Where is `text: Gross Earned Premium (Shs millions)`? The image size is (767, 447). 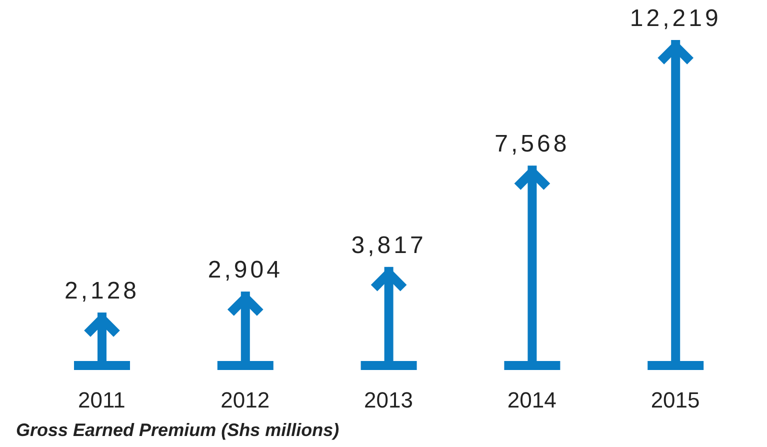
text: Gross Earned Premium (Shs millions) is located at coordinates (178, 430).